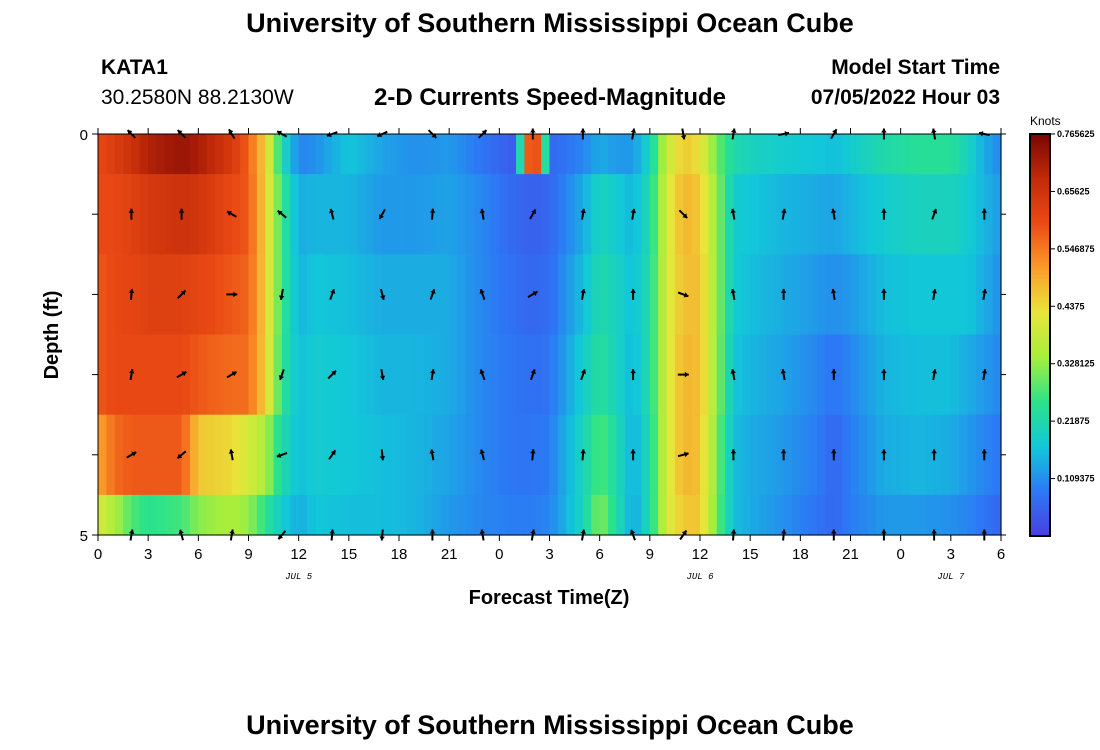 This screenshot has width=1100, height=750. Describe the element at coordinates (951, 577) in the screenshot. I see `date-label: JUL 7` at that location.